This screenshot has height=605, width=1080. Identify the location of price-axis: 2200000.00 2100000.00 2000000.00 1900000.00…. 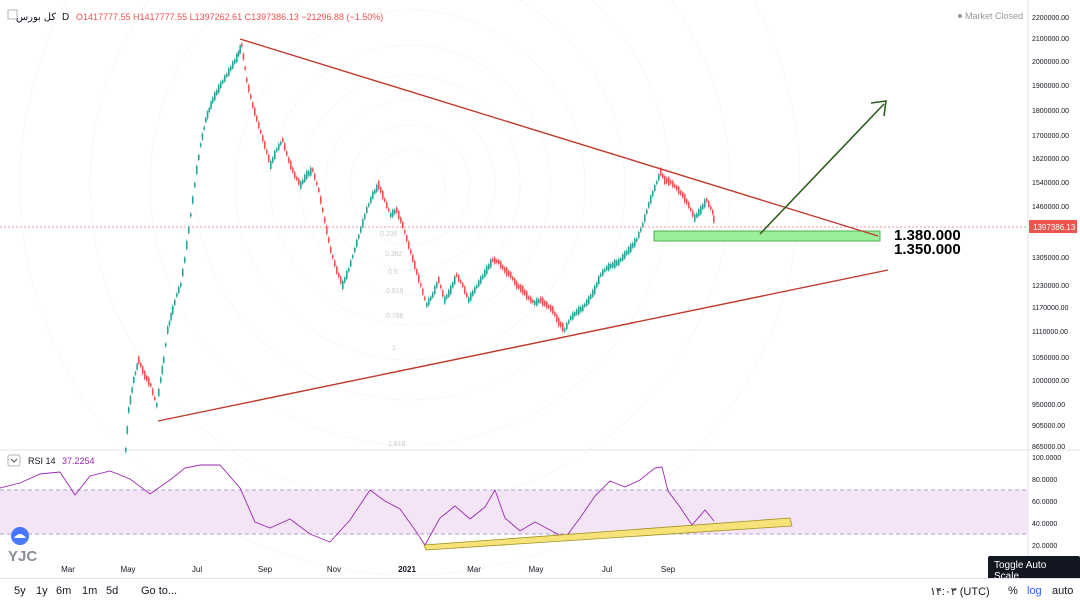
(1050, 233).